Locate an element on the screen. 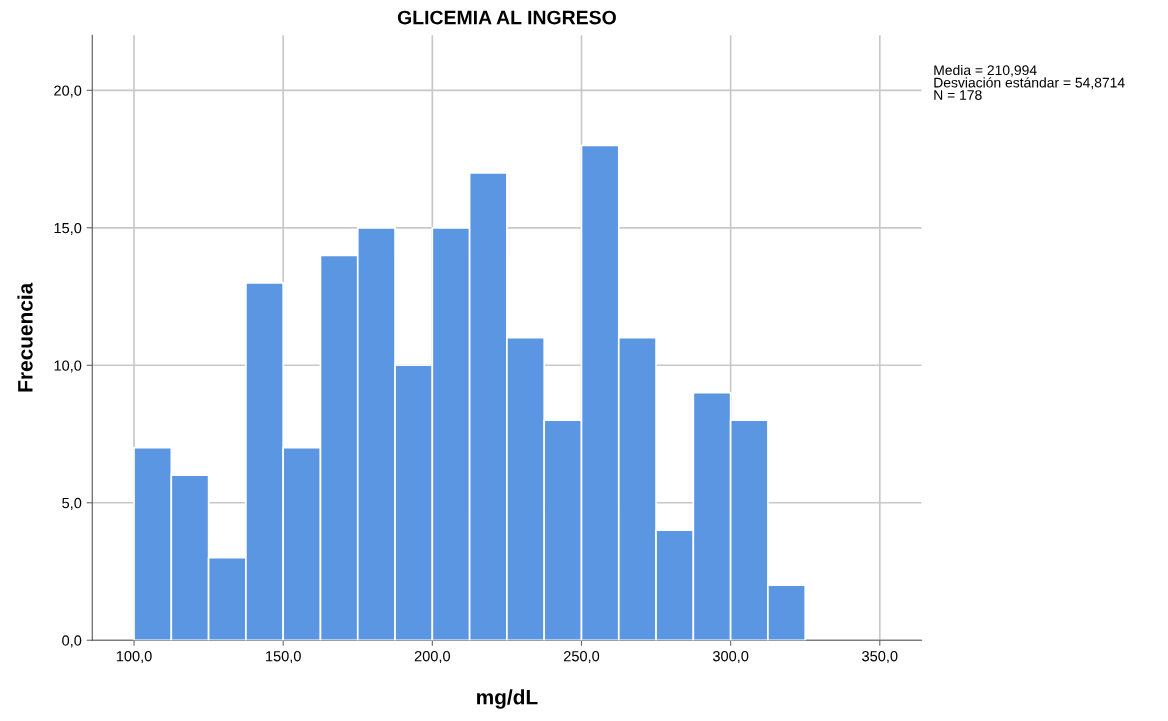  y-axis-title: Frecuencia is located at coordinates (25, 337).